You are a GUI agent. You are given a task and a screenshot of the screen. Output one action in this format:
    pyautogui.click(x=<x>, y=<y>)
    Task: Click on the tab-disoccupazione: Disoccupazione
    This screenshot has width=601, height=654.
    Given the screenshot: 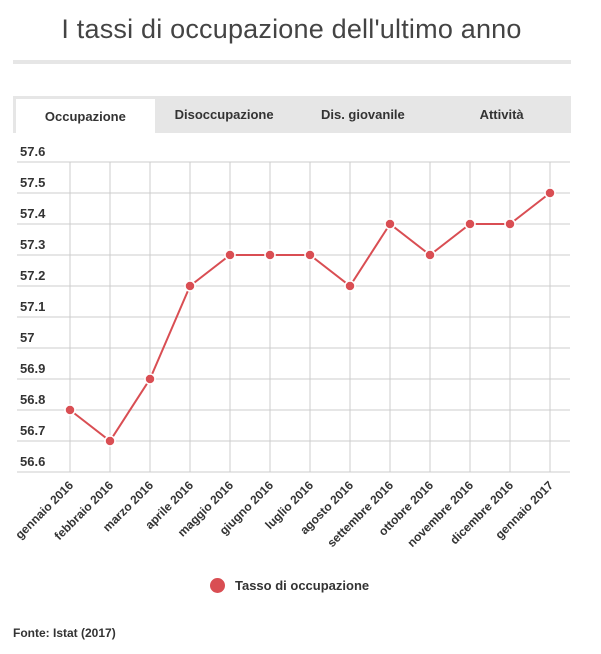 What is the action you would take?
    pyautogui.click(x=224, y=114)
    